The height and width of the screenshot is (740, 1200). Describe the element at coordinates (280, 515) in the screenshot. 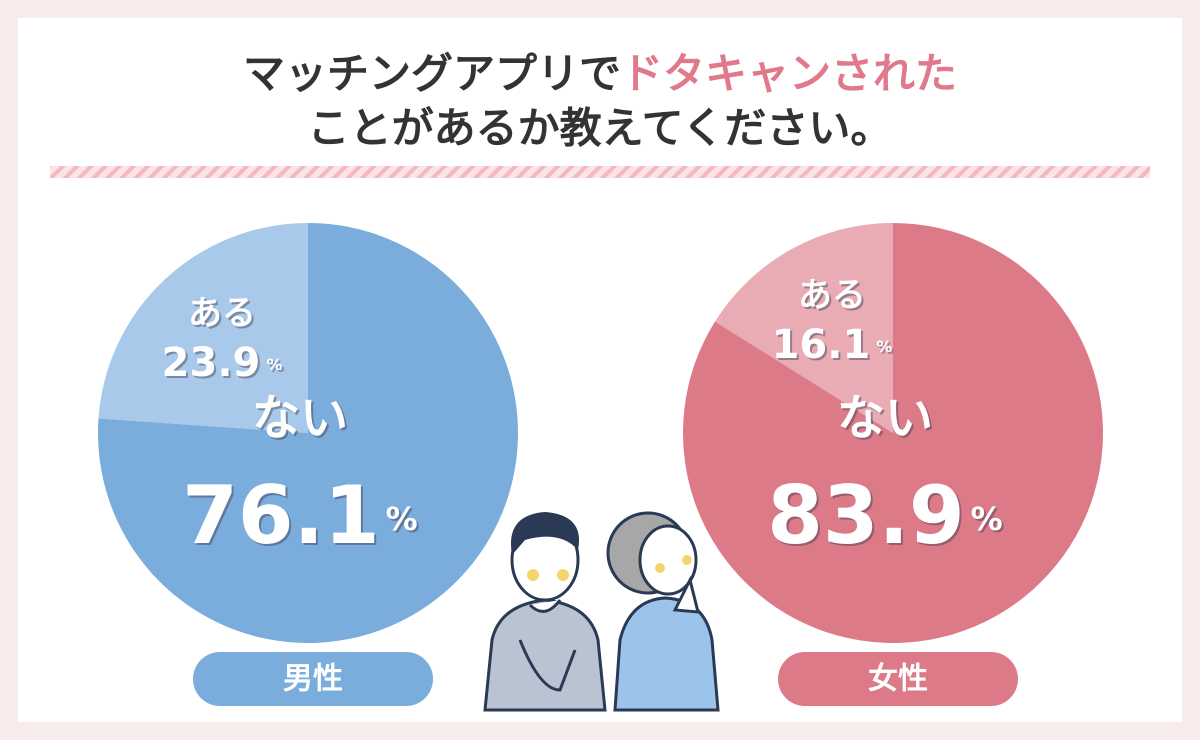

I see `value-number: 76.1` at that location.